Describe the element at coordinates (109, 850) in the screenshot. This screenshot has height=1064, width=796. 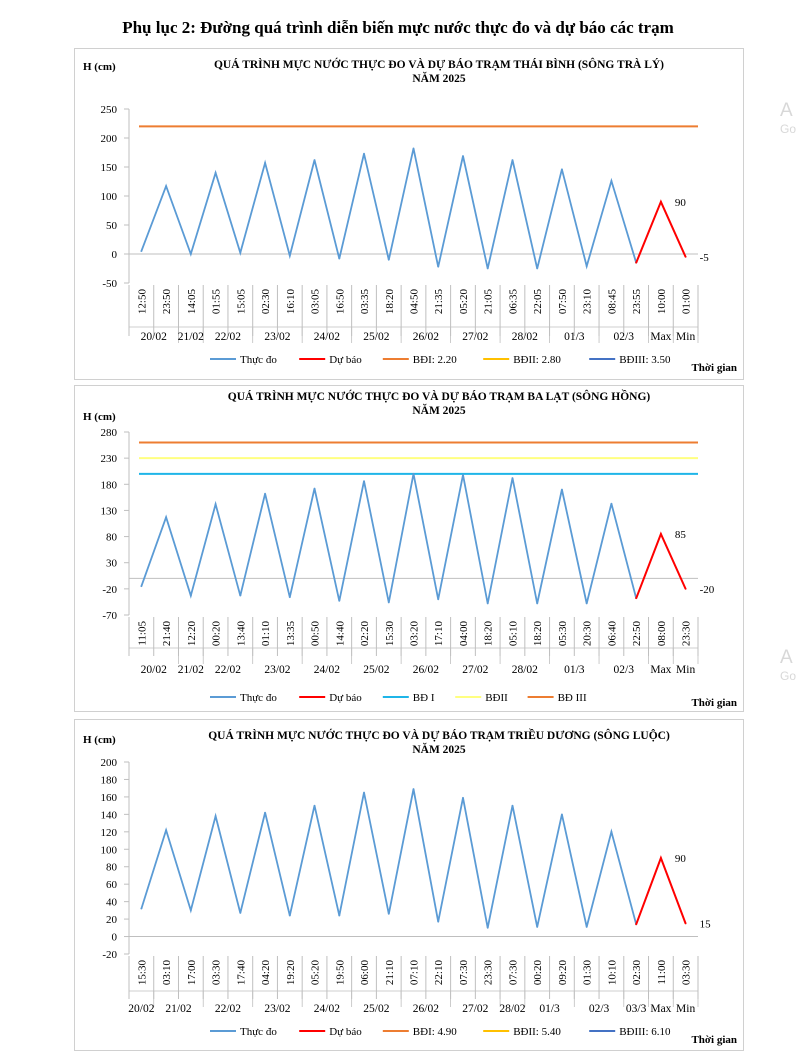
I see `y-tick-label: 100` at that location.